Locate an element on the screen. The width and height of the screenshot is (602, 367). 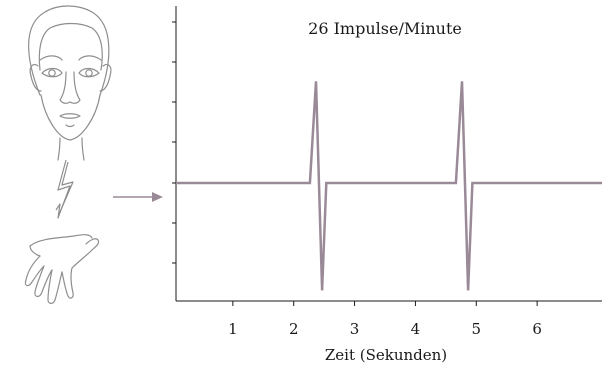
lightning-icon is located at coordinates (64, 189).